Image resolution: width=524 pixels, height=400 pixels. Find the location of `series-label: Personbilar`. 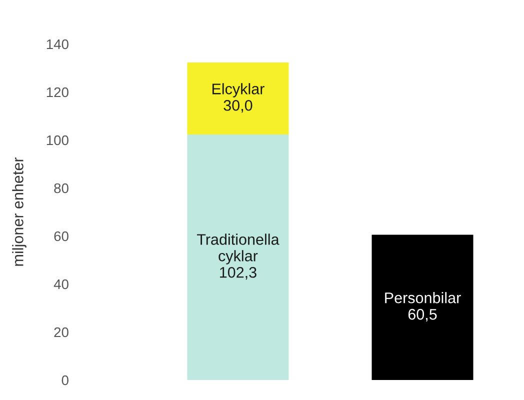

series-label: Personbilar is located at coordinates (423, 298).